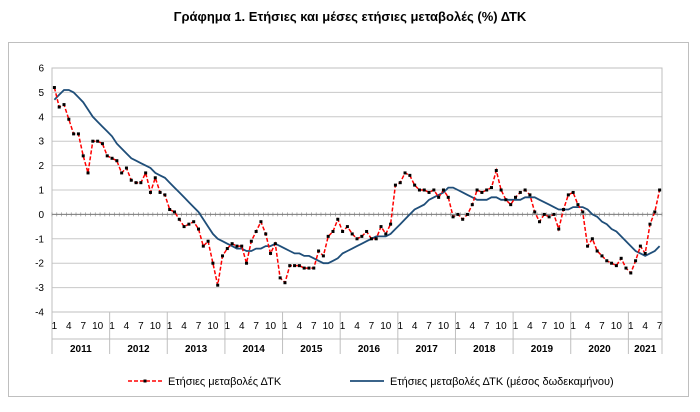 This screenshot has width=700, height=412. What do you see at coordinates (39, 288) in the screenshot?
I see `y-tick-label: -3` at bounding box center [39, 288].